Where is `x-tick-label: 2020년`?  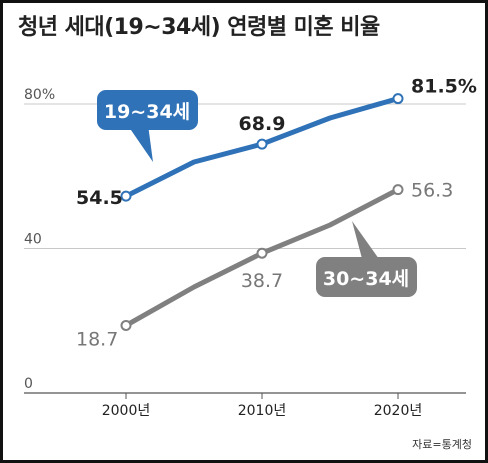
x-tick-label: 2020년 is located at coordinates (398, 411).